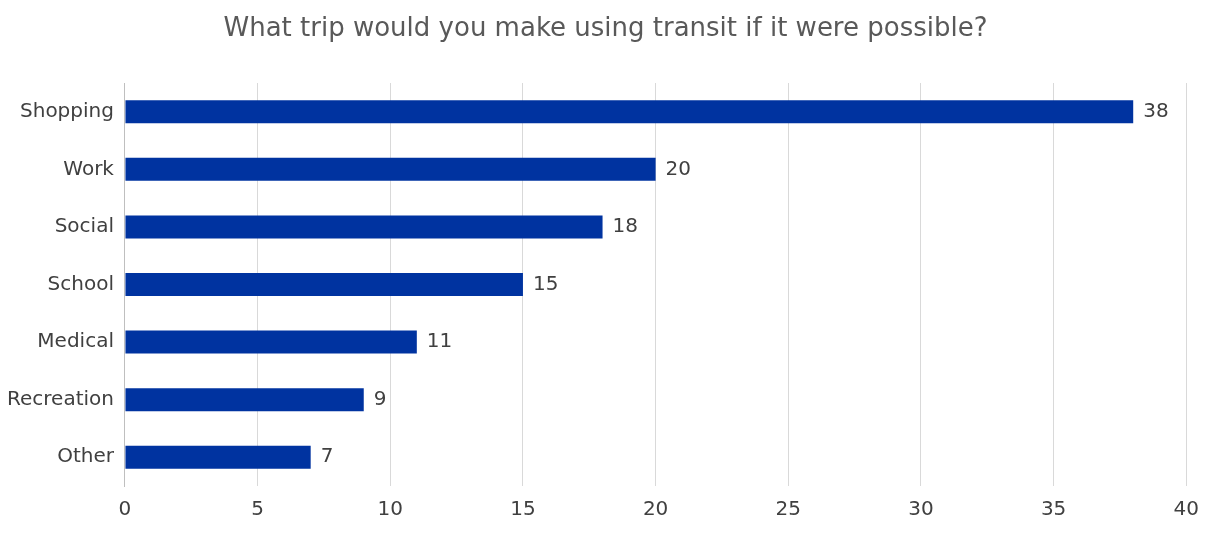 The image size is (1211, 538). What do you see at coordinates (125, 508) in the screenshot?
I see `x-tick-label: 0` at bounding box center [125, 508].